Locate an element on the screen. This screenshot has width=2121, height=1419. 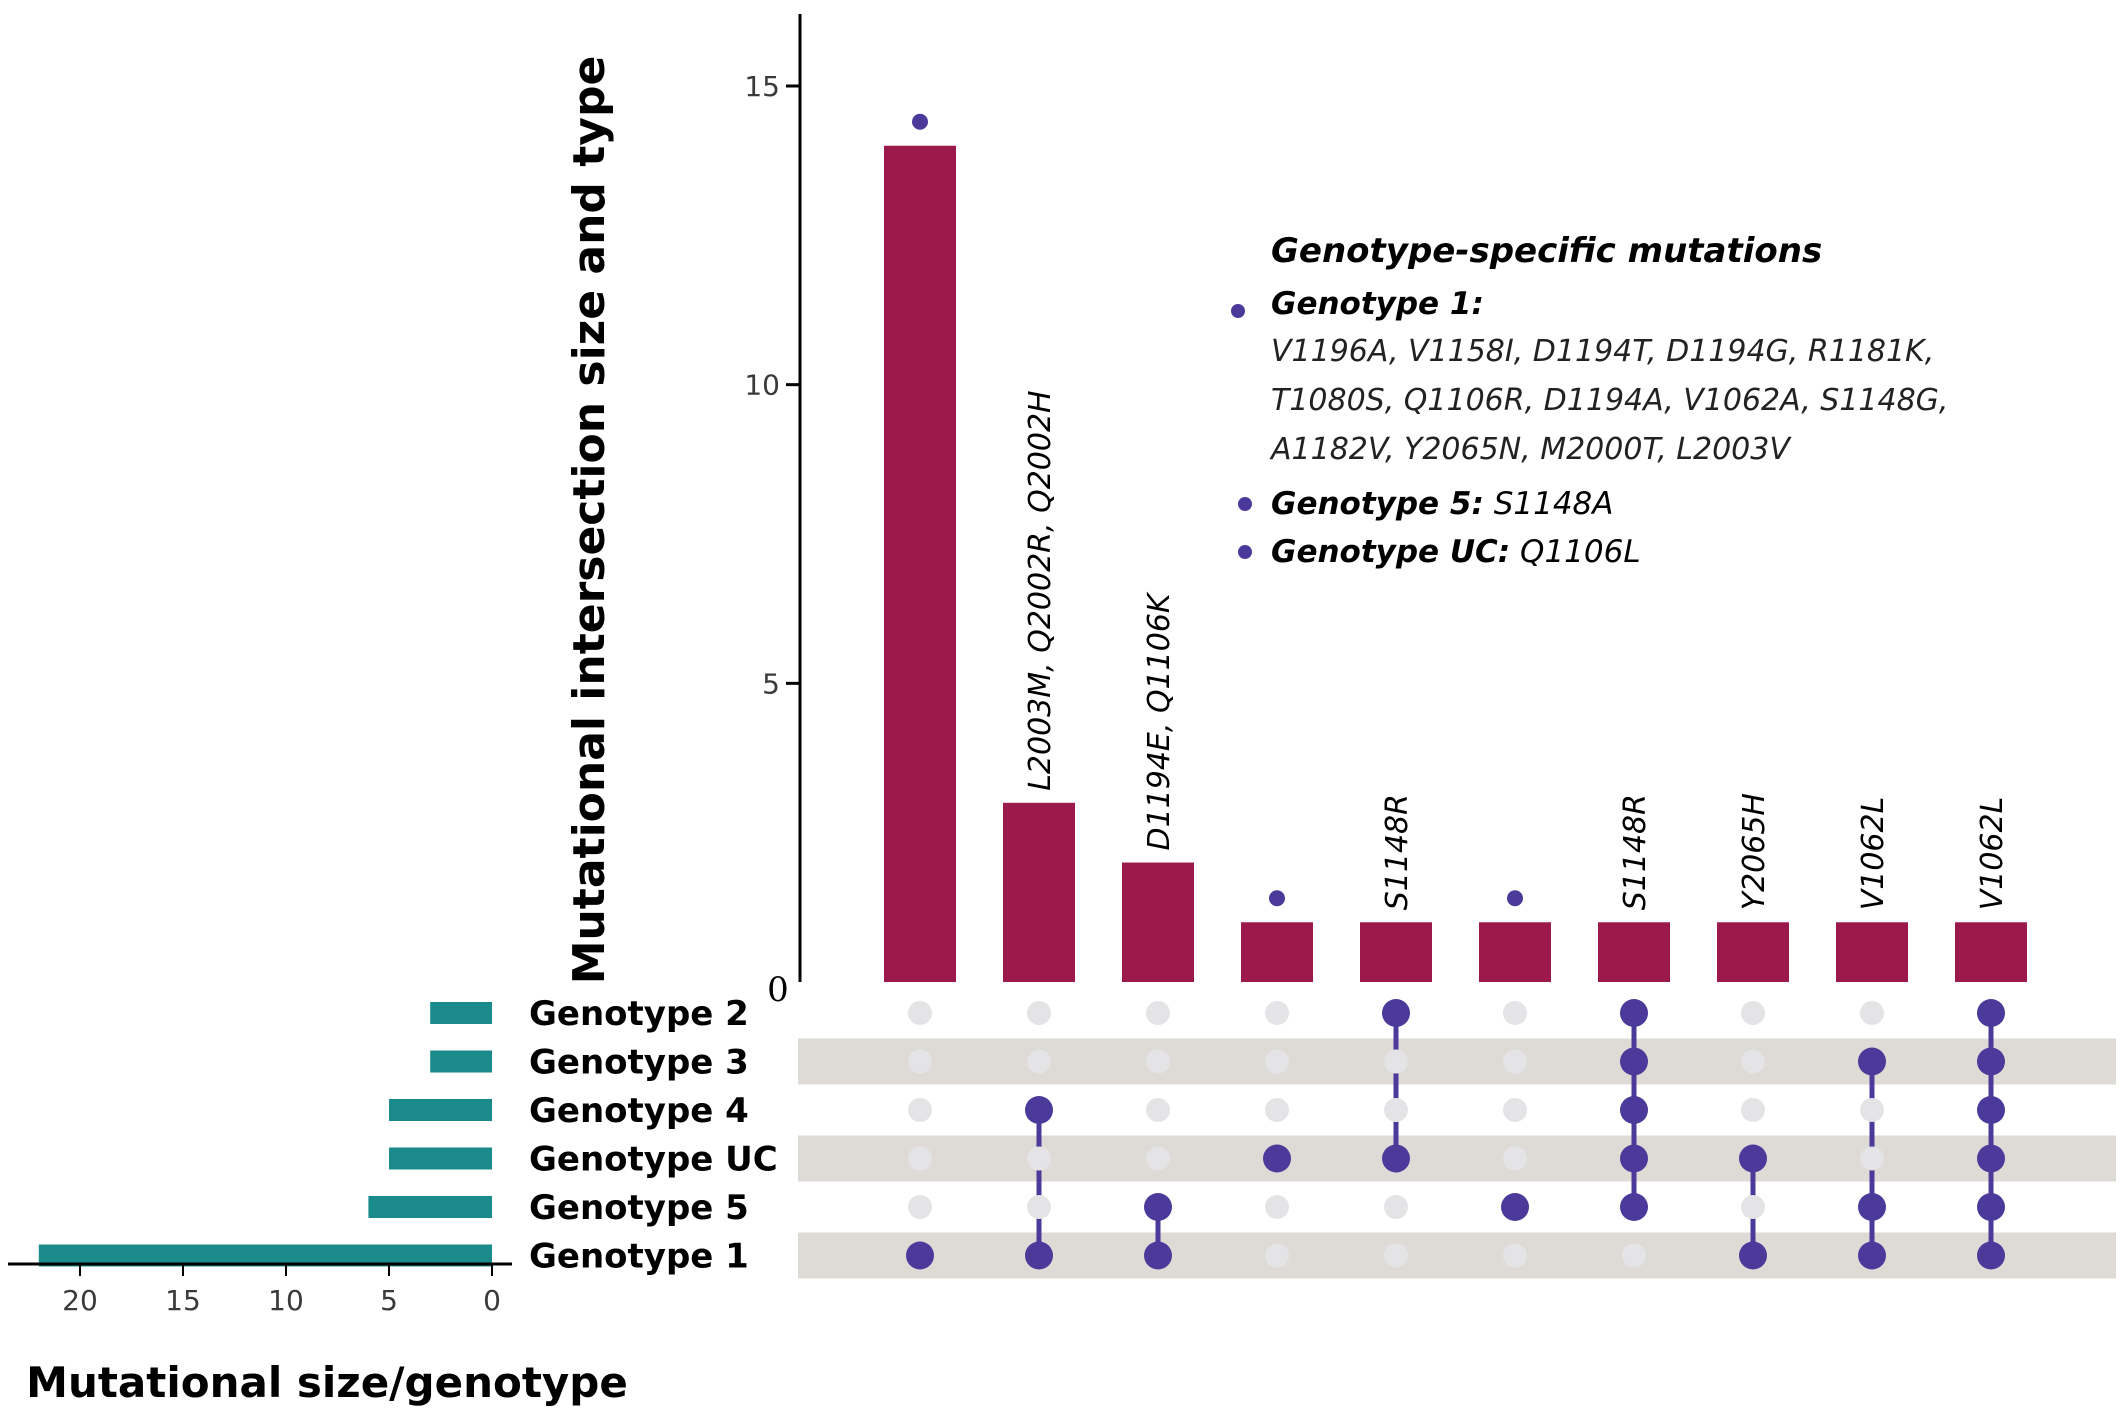
intersection-matrix is located at coordinates (1455, 1134).